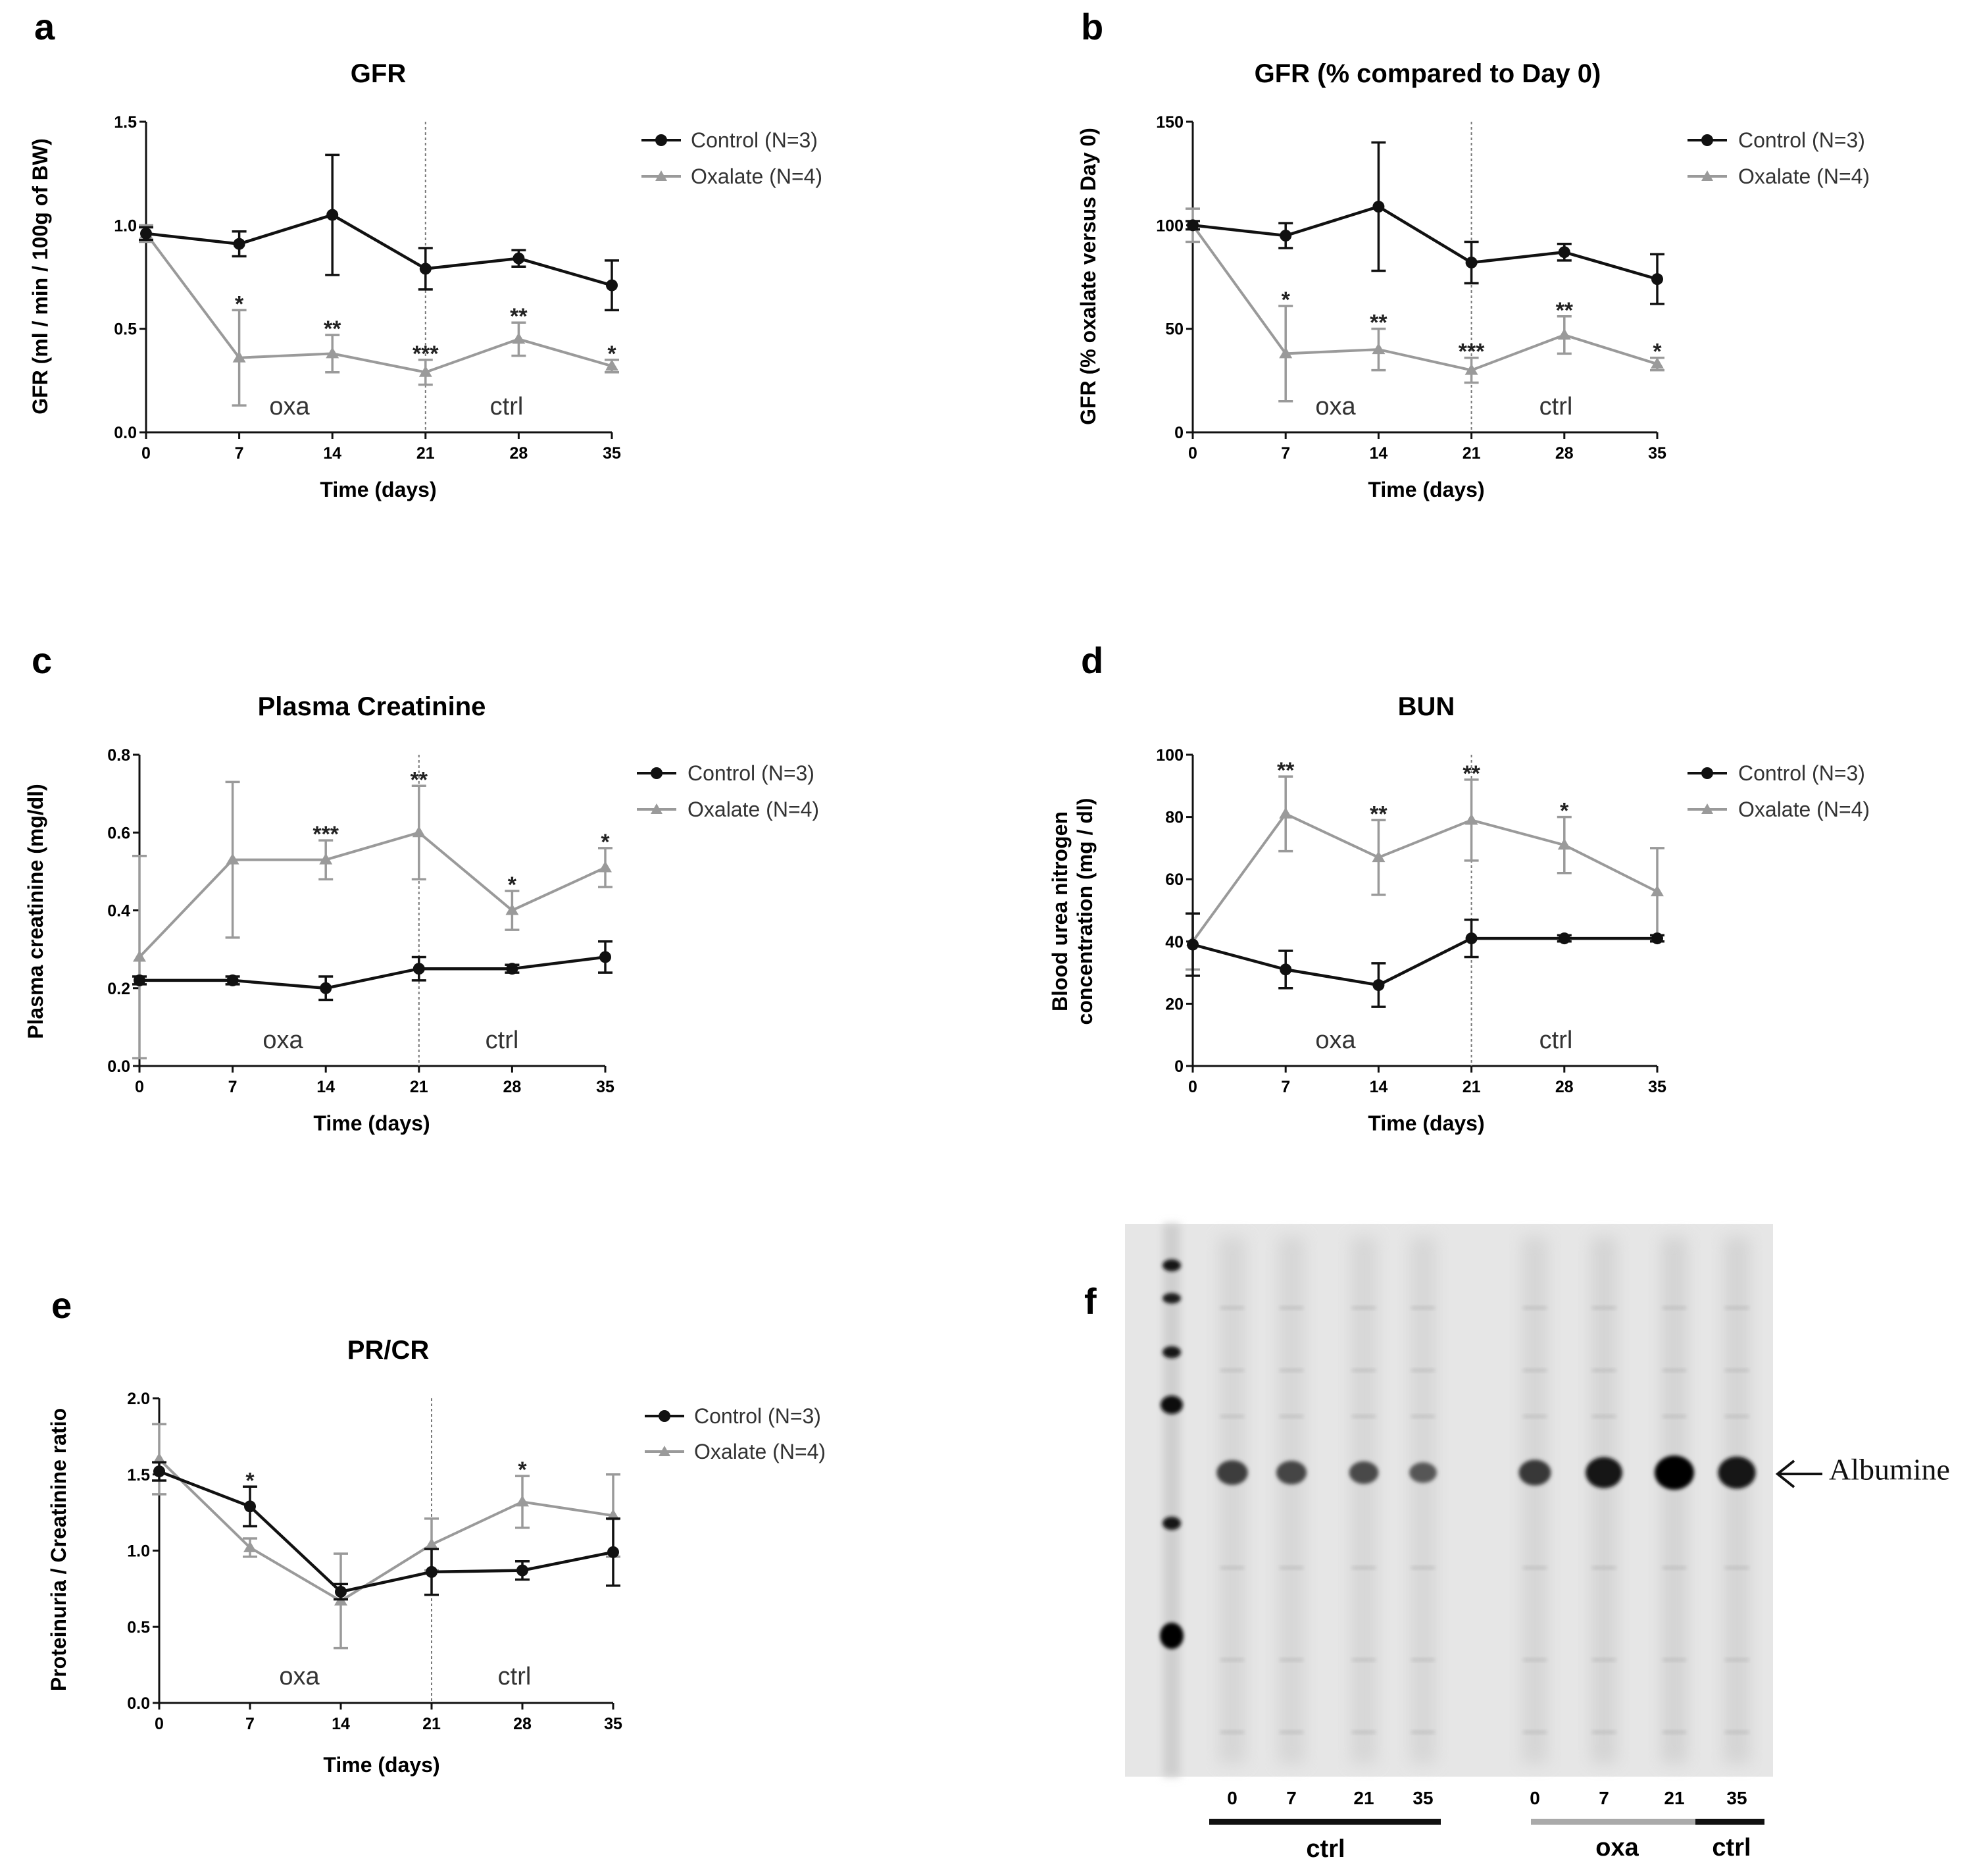 Image resolution: width=1975 pixels, height=1876 pixels. I want to click on ladder-lane, so click(1172, 1501).